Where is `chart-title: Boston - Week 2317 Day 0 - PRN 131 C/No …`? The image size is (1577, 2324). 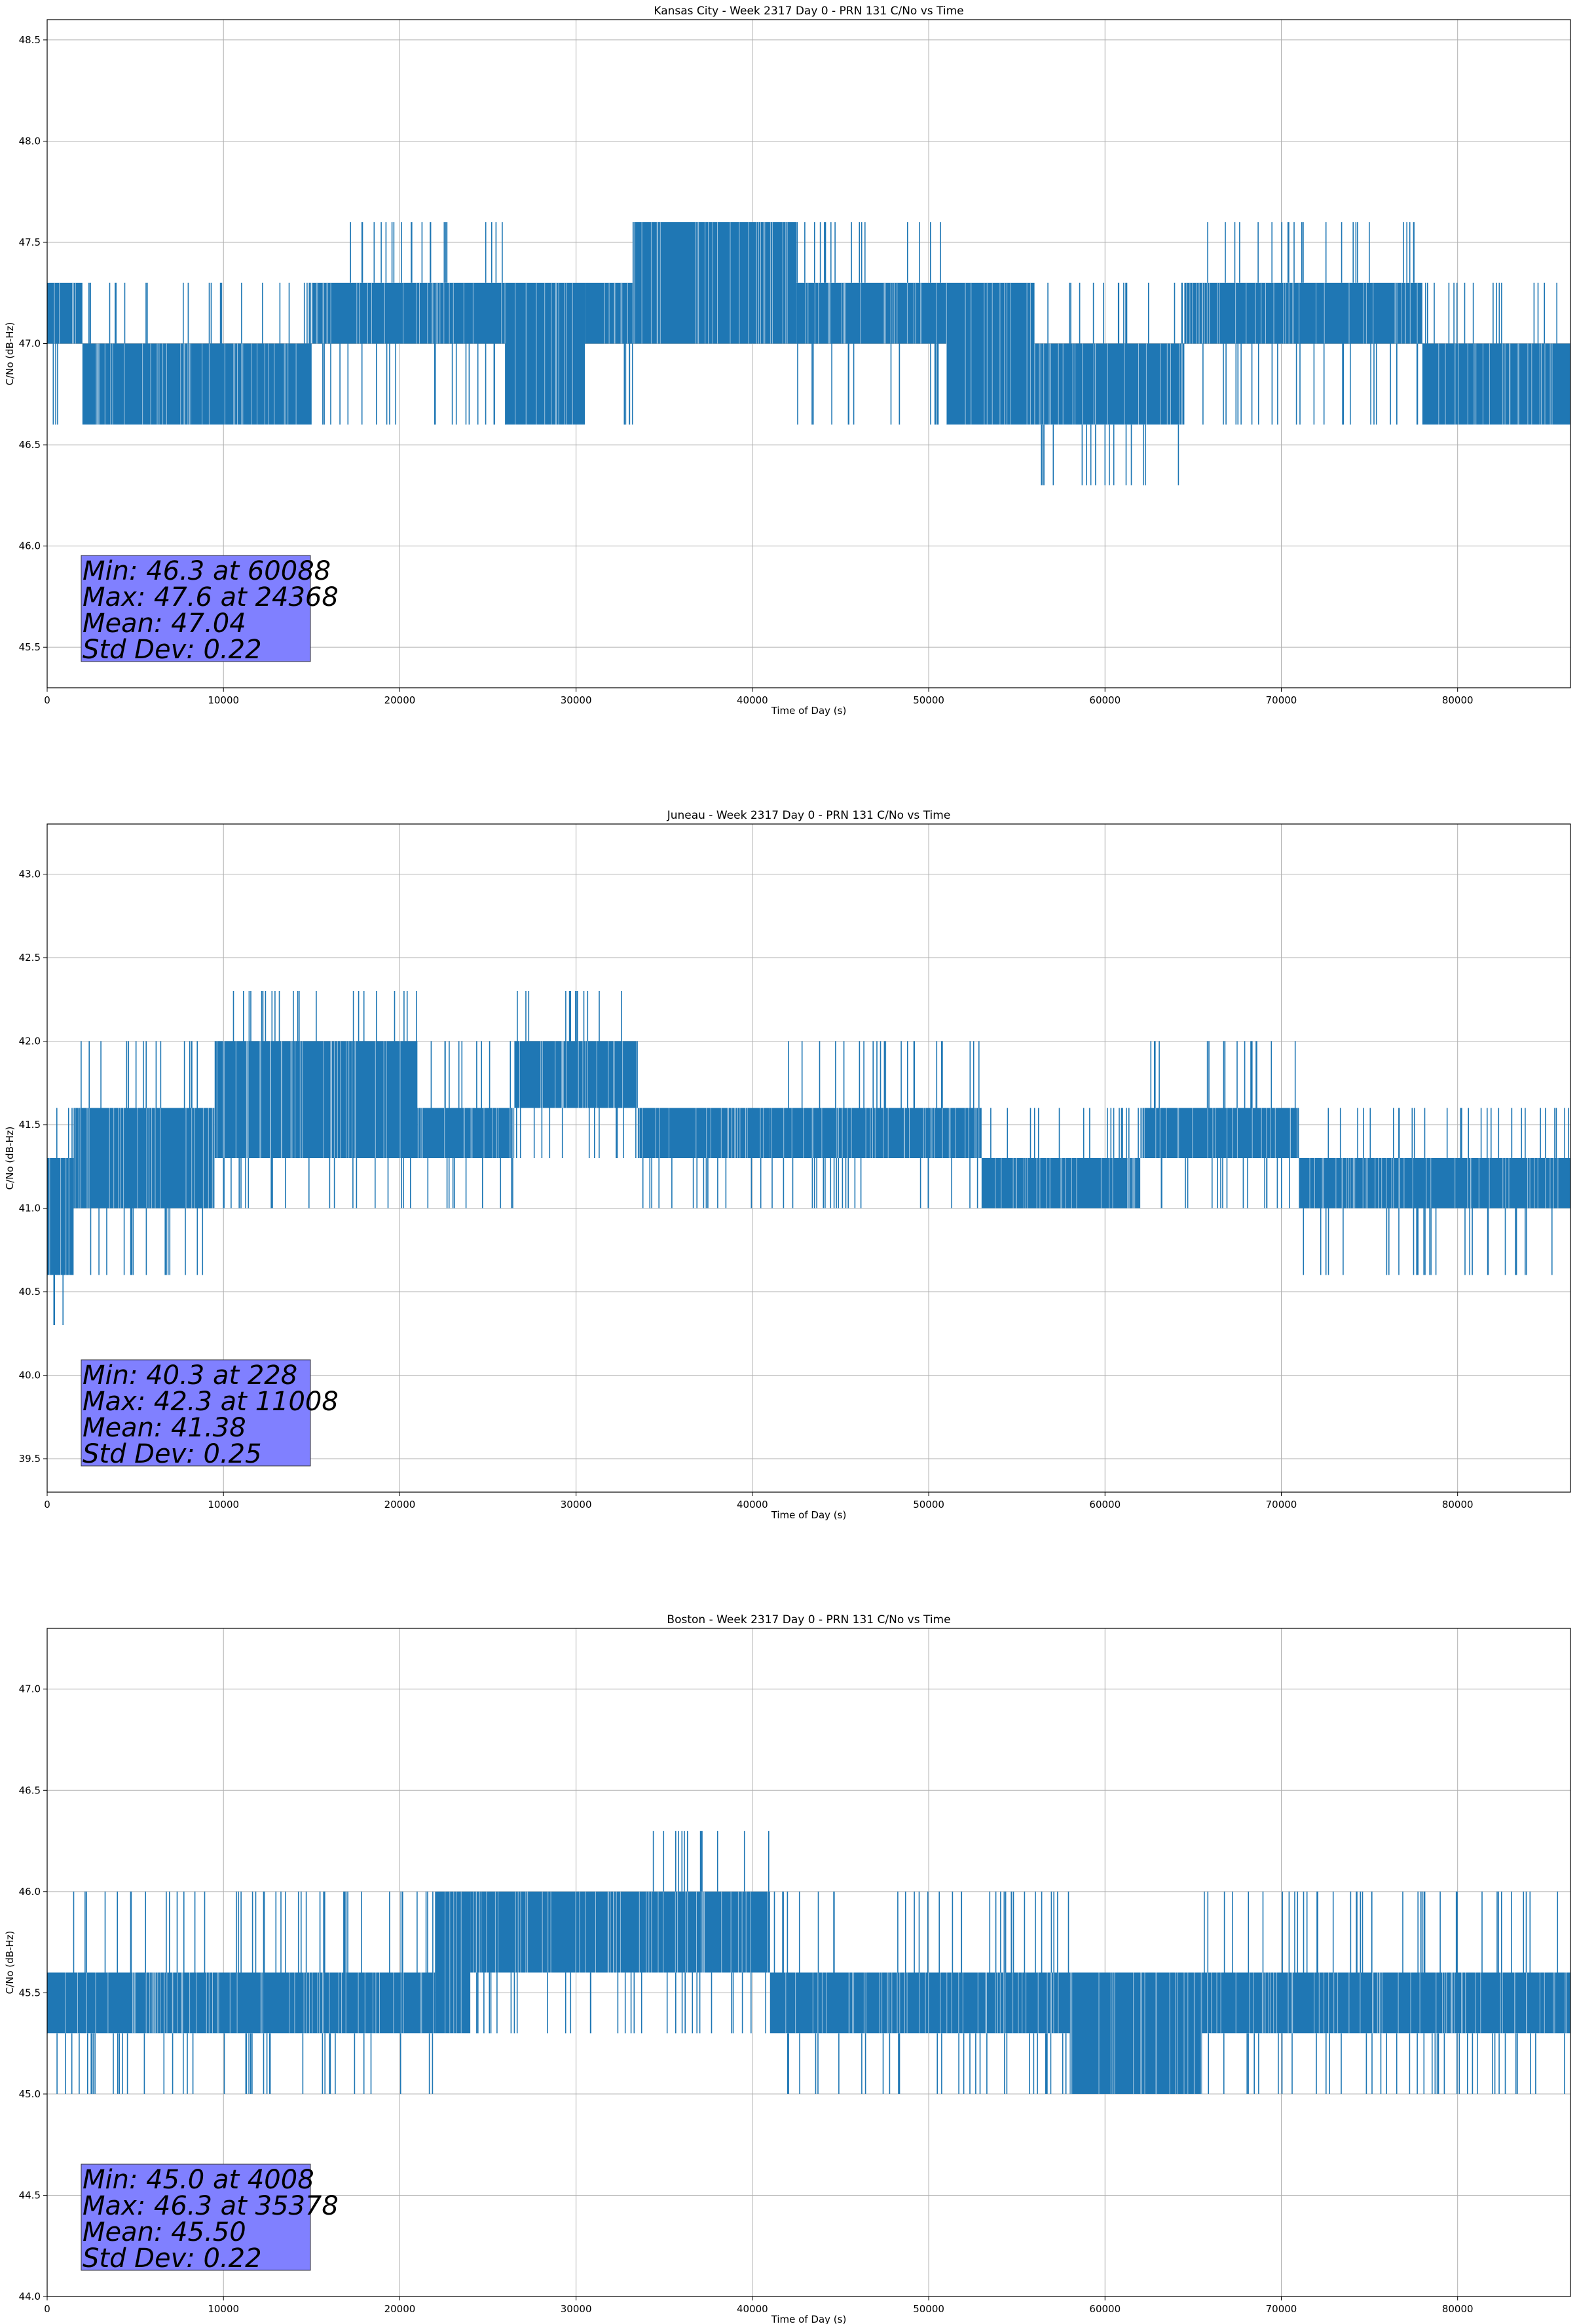 chart-title: Boston - Week 2317 Day 0 - PRN 131 C/No … is located at coordinates (808, 1619).